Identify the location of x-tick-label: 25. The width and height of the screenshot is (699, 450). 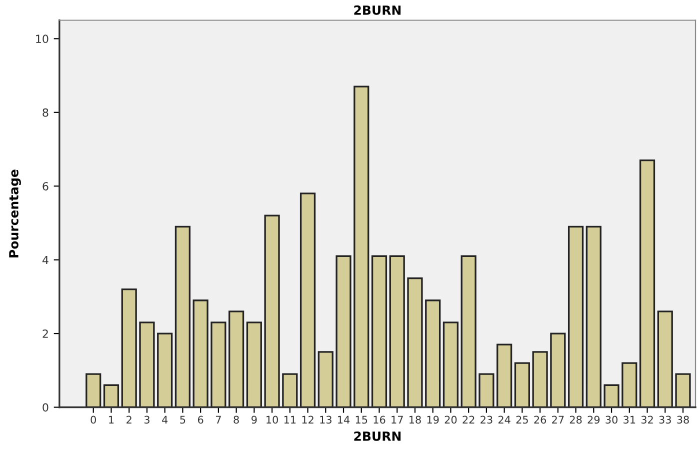
(522, 420).